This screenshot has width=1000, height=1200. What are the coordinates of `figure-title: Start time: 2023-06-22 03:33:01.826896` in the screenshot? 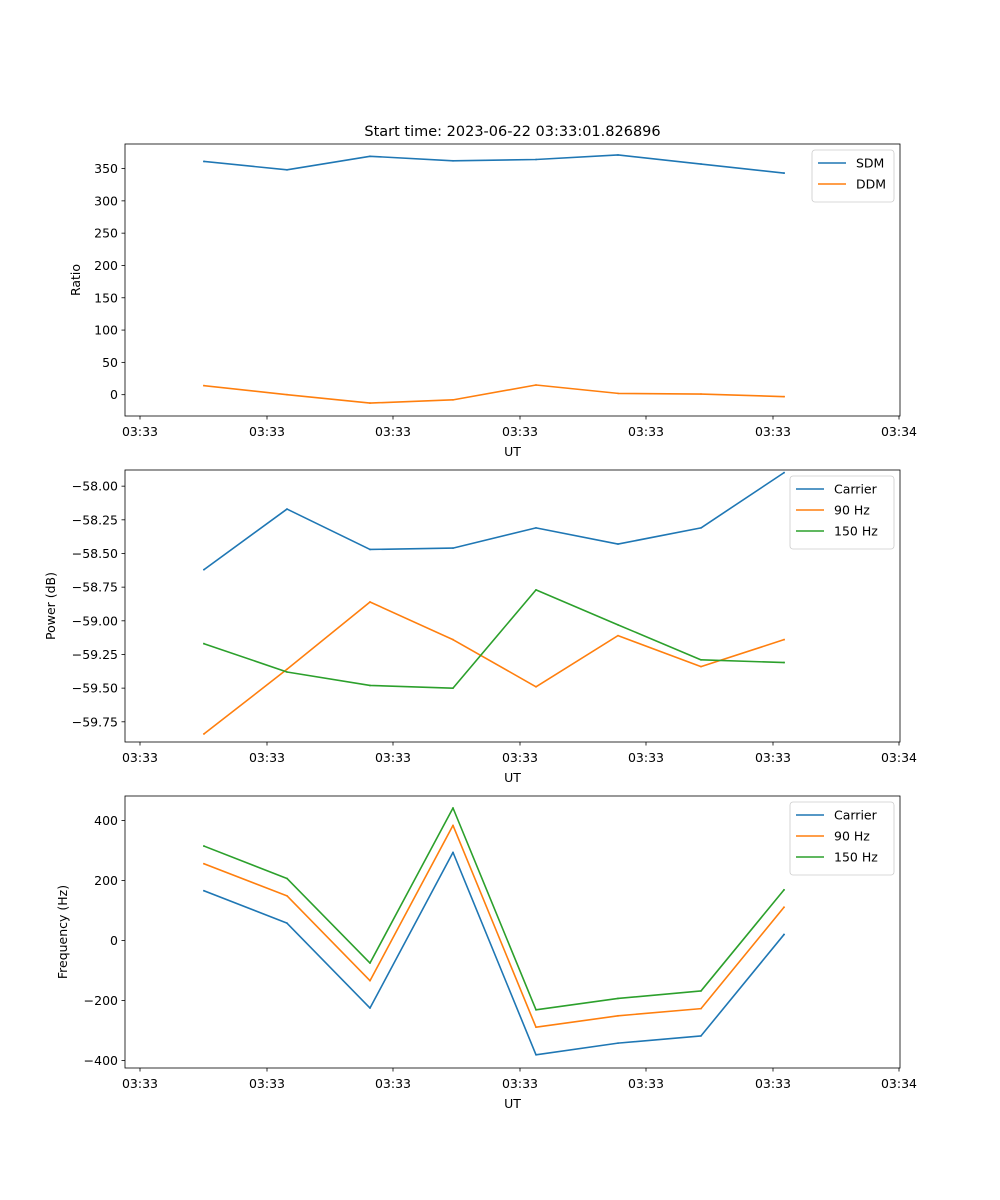 It's located at (512, 132).